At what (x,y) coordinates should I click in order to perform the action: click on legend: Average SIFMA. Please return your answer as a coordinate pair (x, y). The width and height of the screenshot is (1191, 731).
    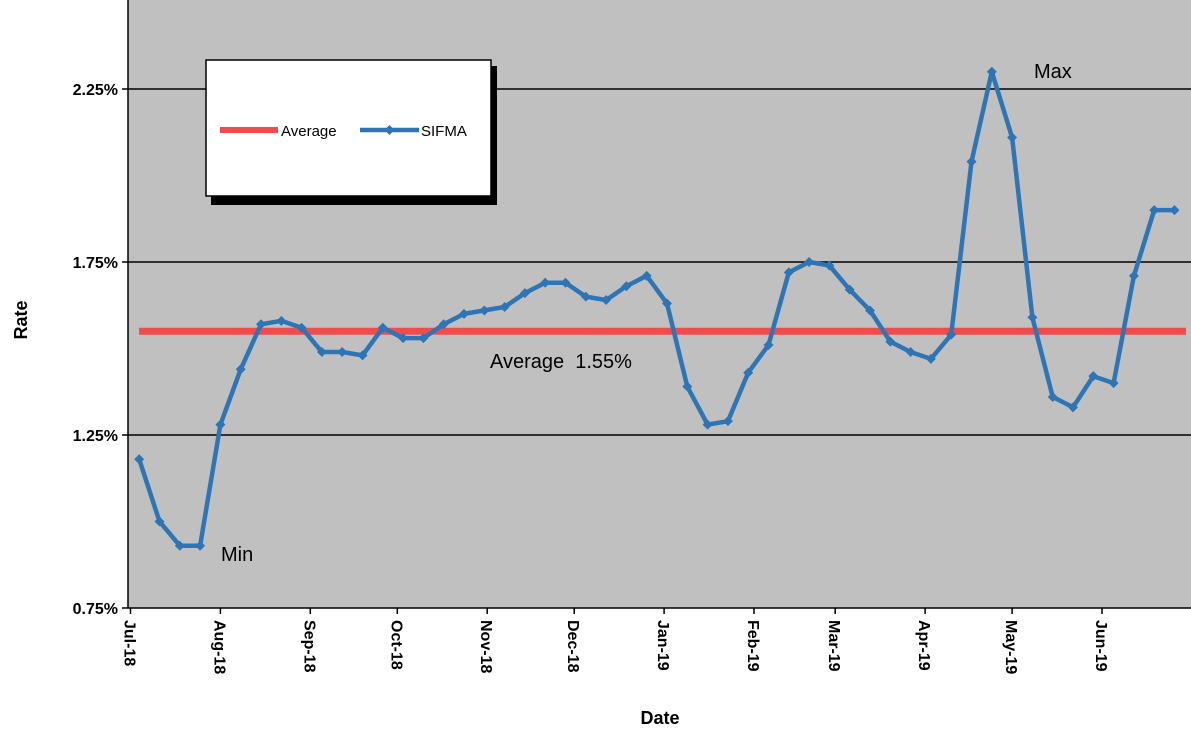
    Looking at the image, I should click on (351, 132).